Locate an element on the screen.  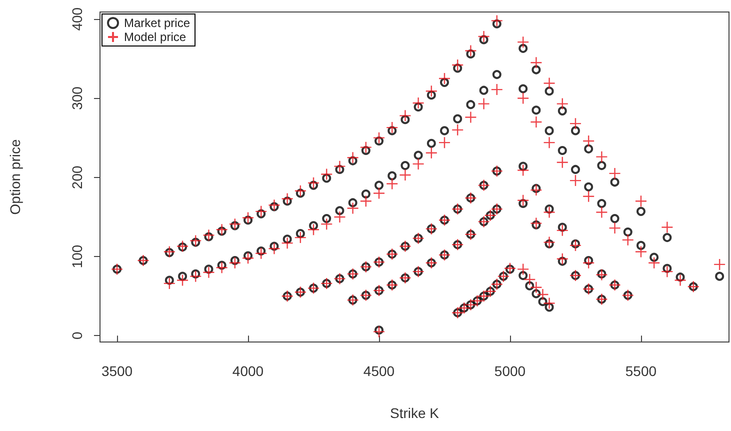
x-tick-label: 3500 is located at coordinates (117, 371).